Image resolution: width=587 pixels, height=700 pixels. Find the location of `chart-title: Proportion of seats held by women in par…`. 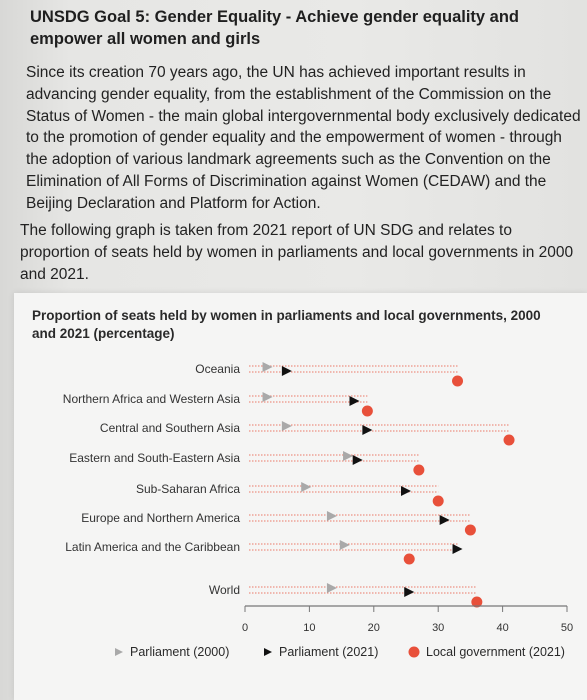

chart-title: Proportion of seats held by women in par… is located at coordinates (286, 324).